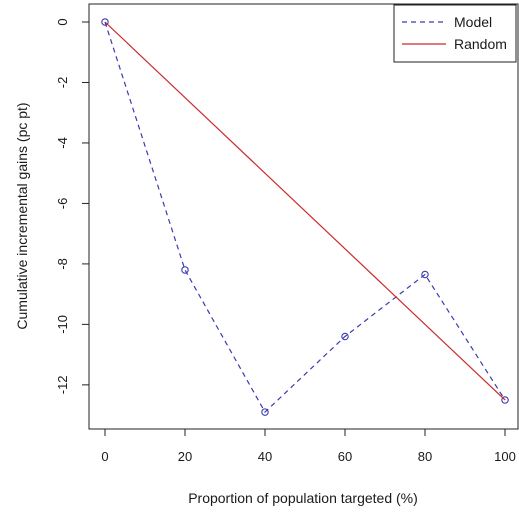 The height and width of the screenshot is (517, 519). I want to click on x-tick-label: 100, so click(505, 456).